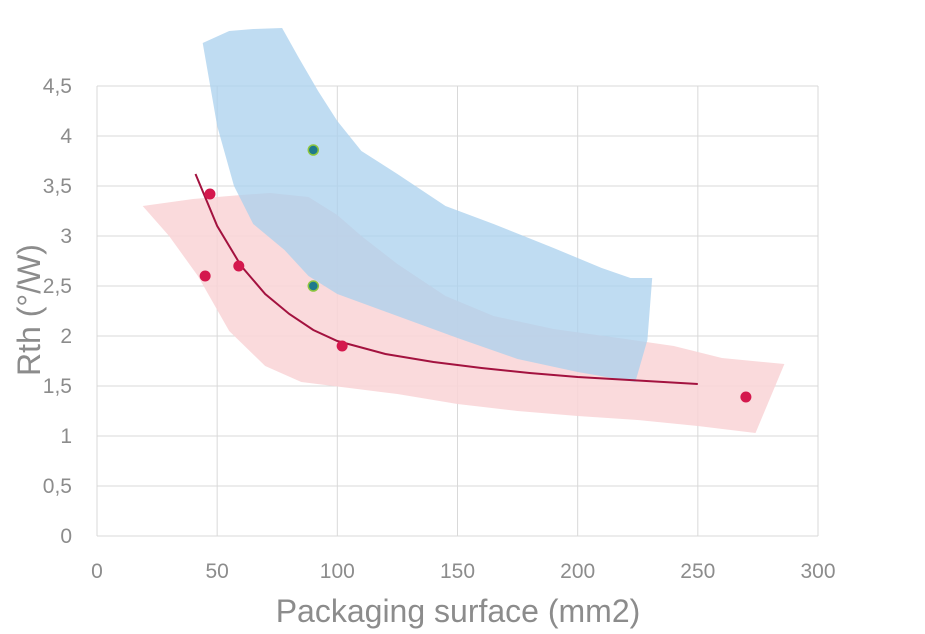  I want to click on y-tick-label: 2, so click(66, 336).